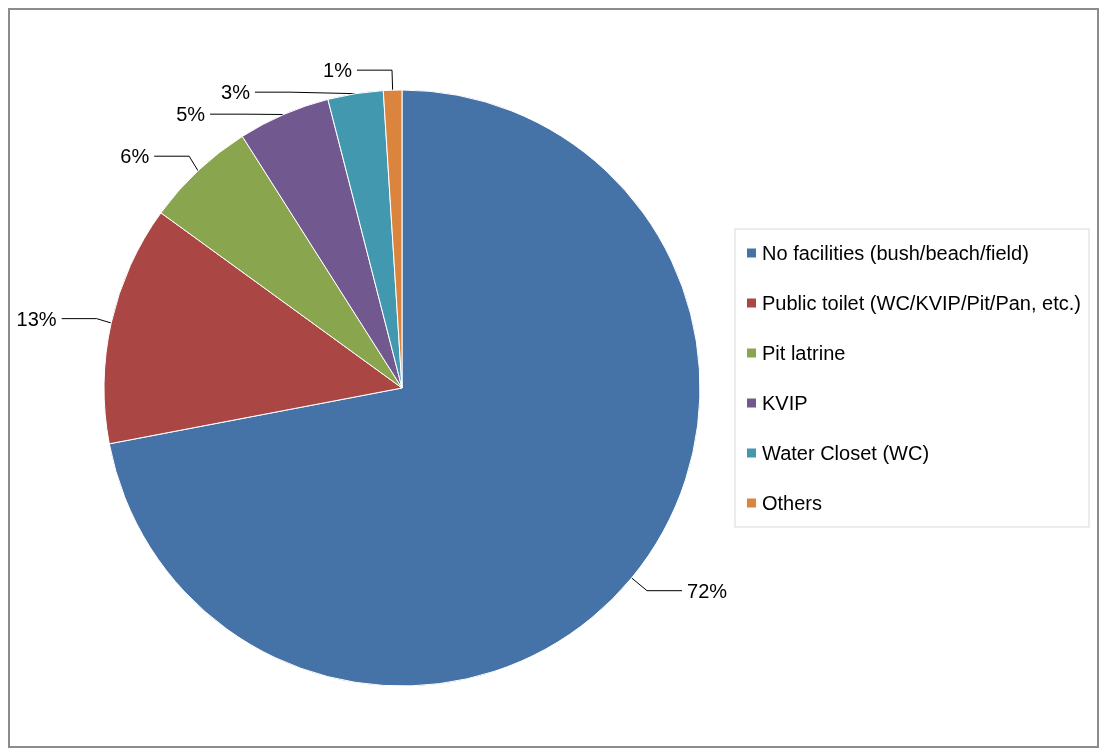 This screenshot has height=756, width=1107. What do you see at coordinates (707, 590) in the screenshot?
I see `data-label: 72%` at bounding box center [707, 590].